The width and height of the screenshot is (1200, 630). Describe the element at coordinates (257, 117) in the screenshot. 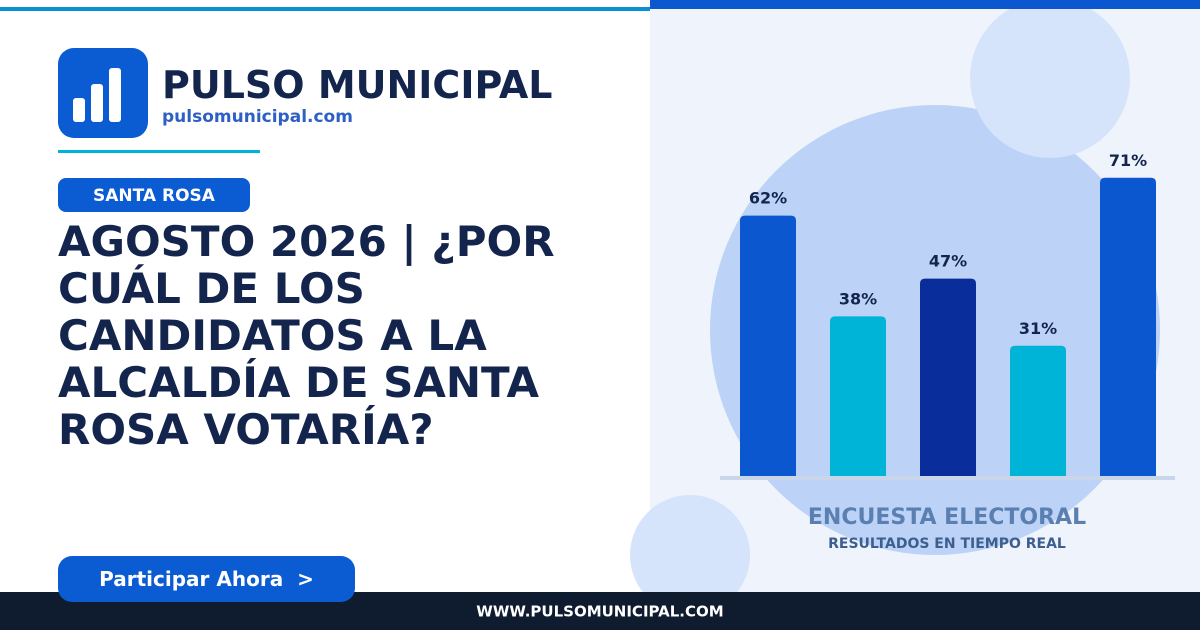

I see `brand-url: pulsomunicipal.com` at that location.